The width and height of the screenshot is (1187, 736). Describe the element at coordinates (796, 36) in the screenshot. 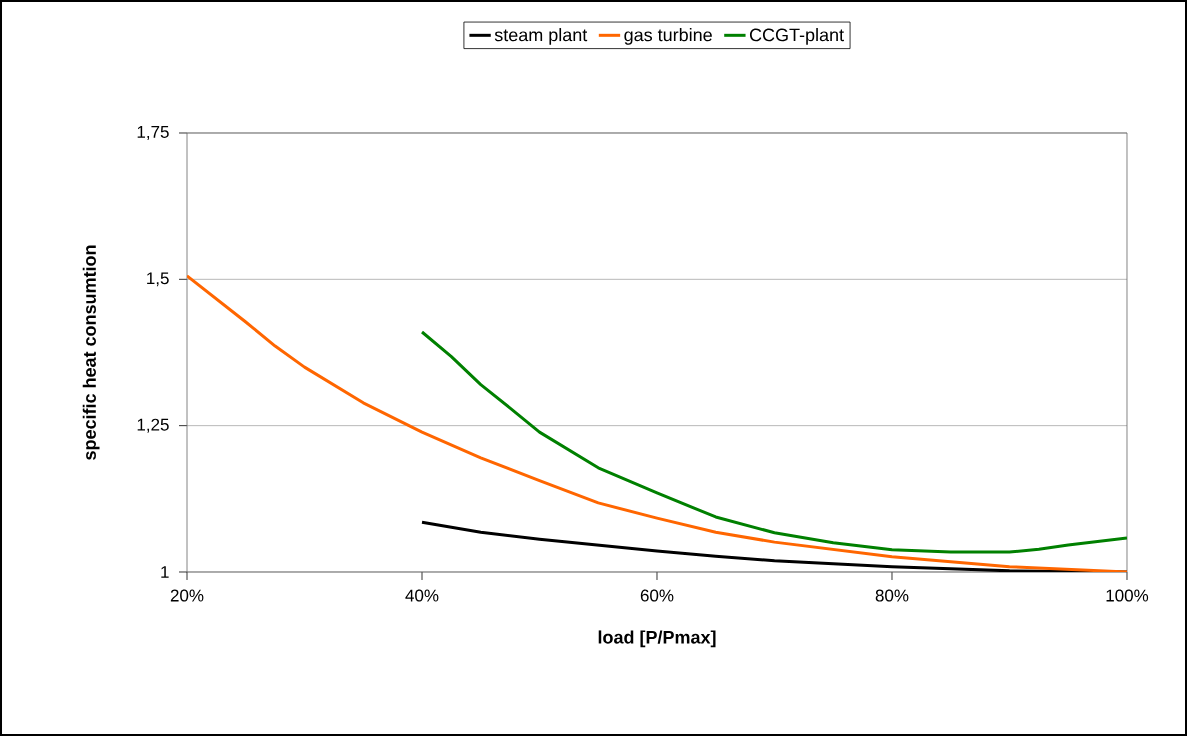

I see `legend-label: CCGT-plant` at that location.